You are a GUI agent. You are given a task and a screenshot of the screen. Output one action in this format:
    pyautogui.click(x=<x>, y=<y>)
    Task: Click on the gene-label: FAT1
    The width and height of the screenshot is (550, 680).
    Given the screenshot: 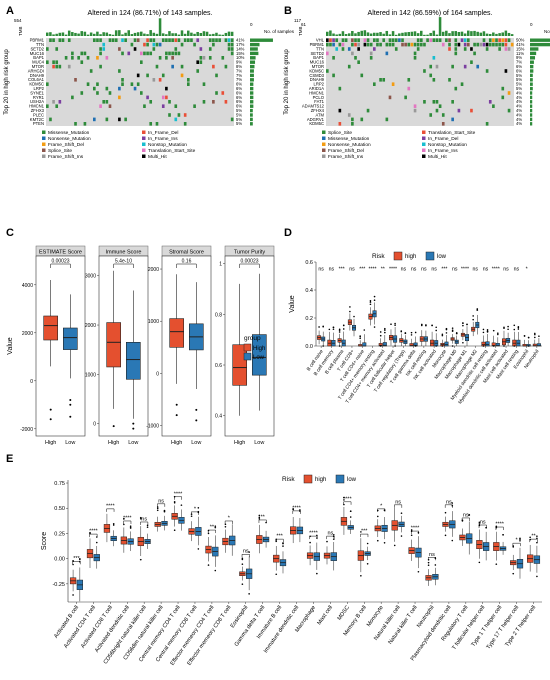 What is the action you would take?
    pyautogui.click(x=319, y=101)
    